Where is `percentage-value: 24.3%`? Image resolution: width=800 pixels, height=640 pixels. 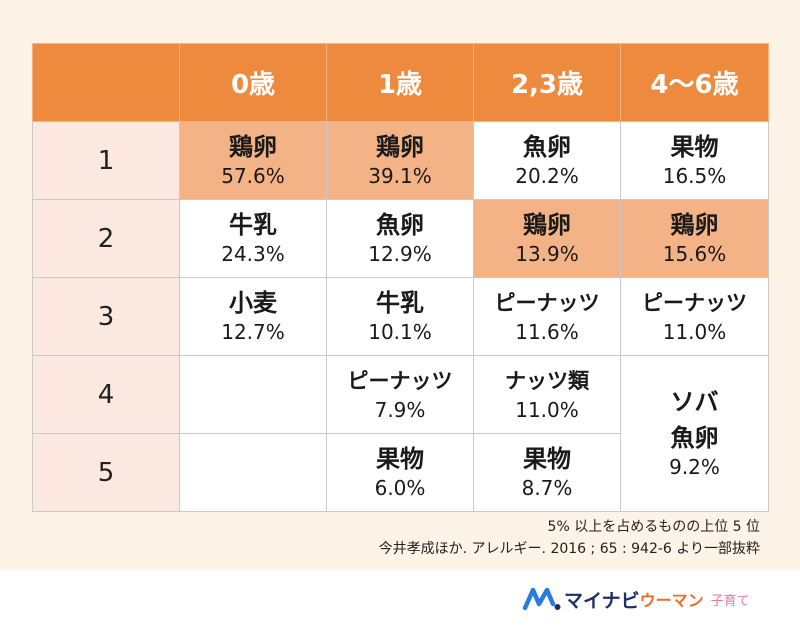 percentage-value: 24.3% is located at coordinates (253, 253).